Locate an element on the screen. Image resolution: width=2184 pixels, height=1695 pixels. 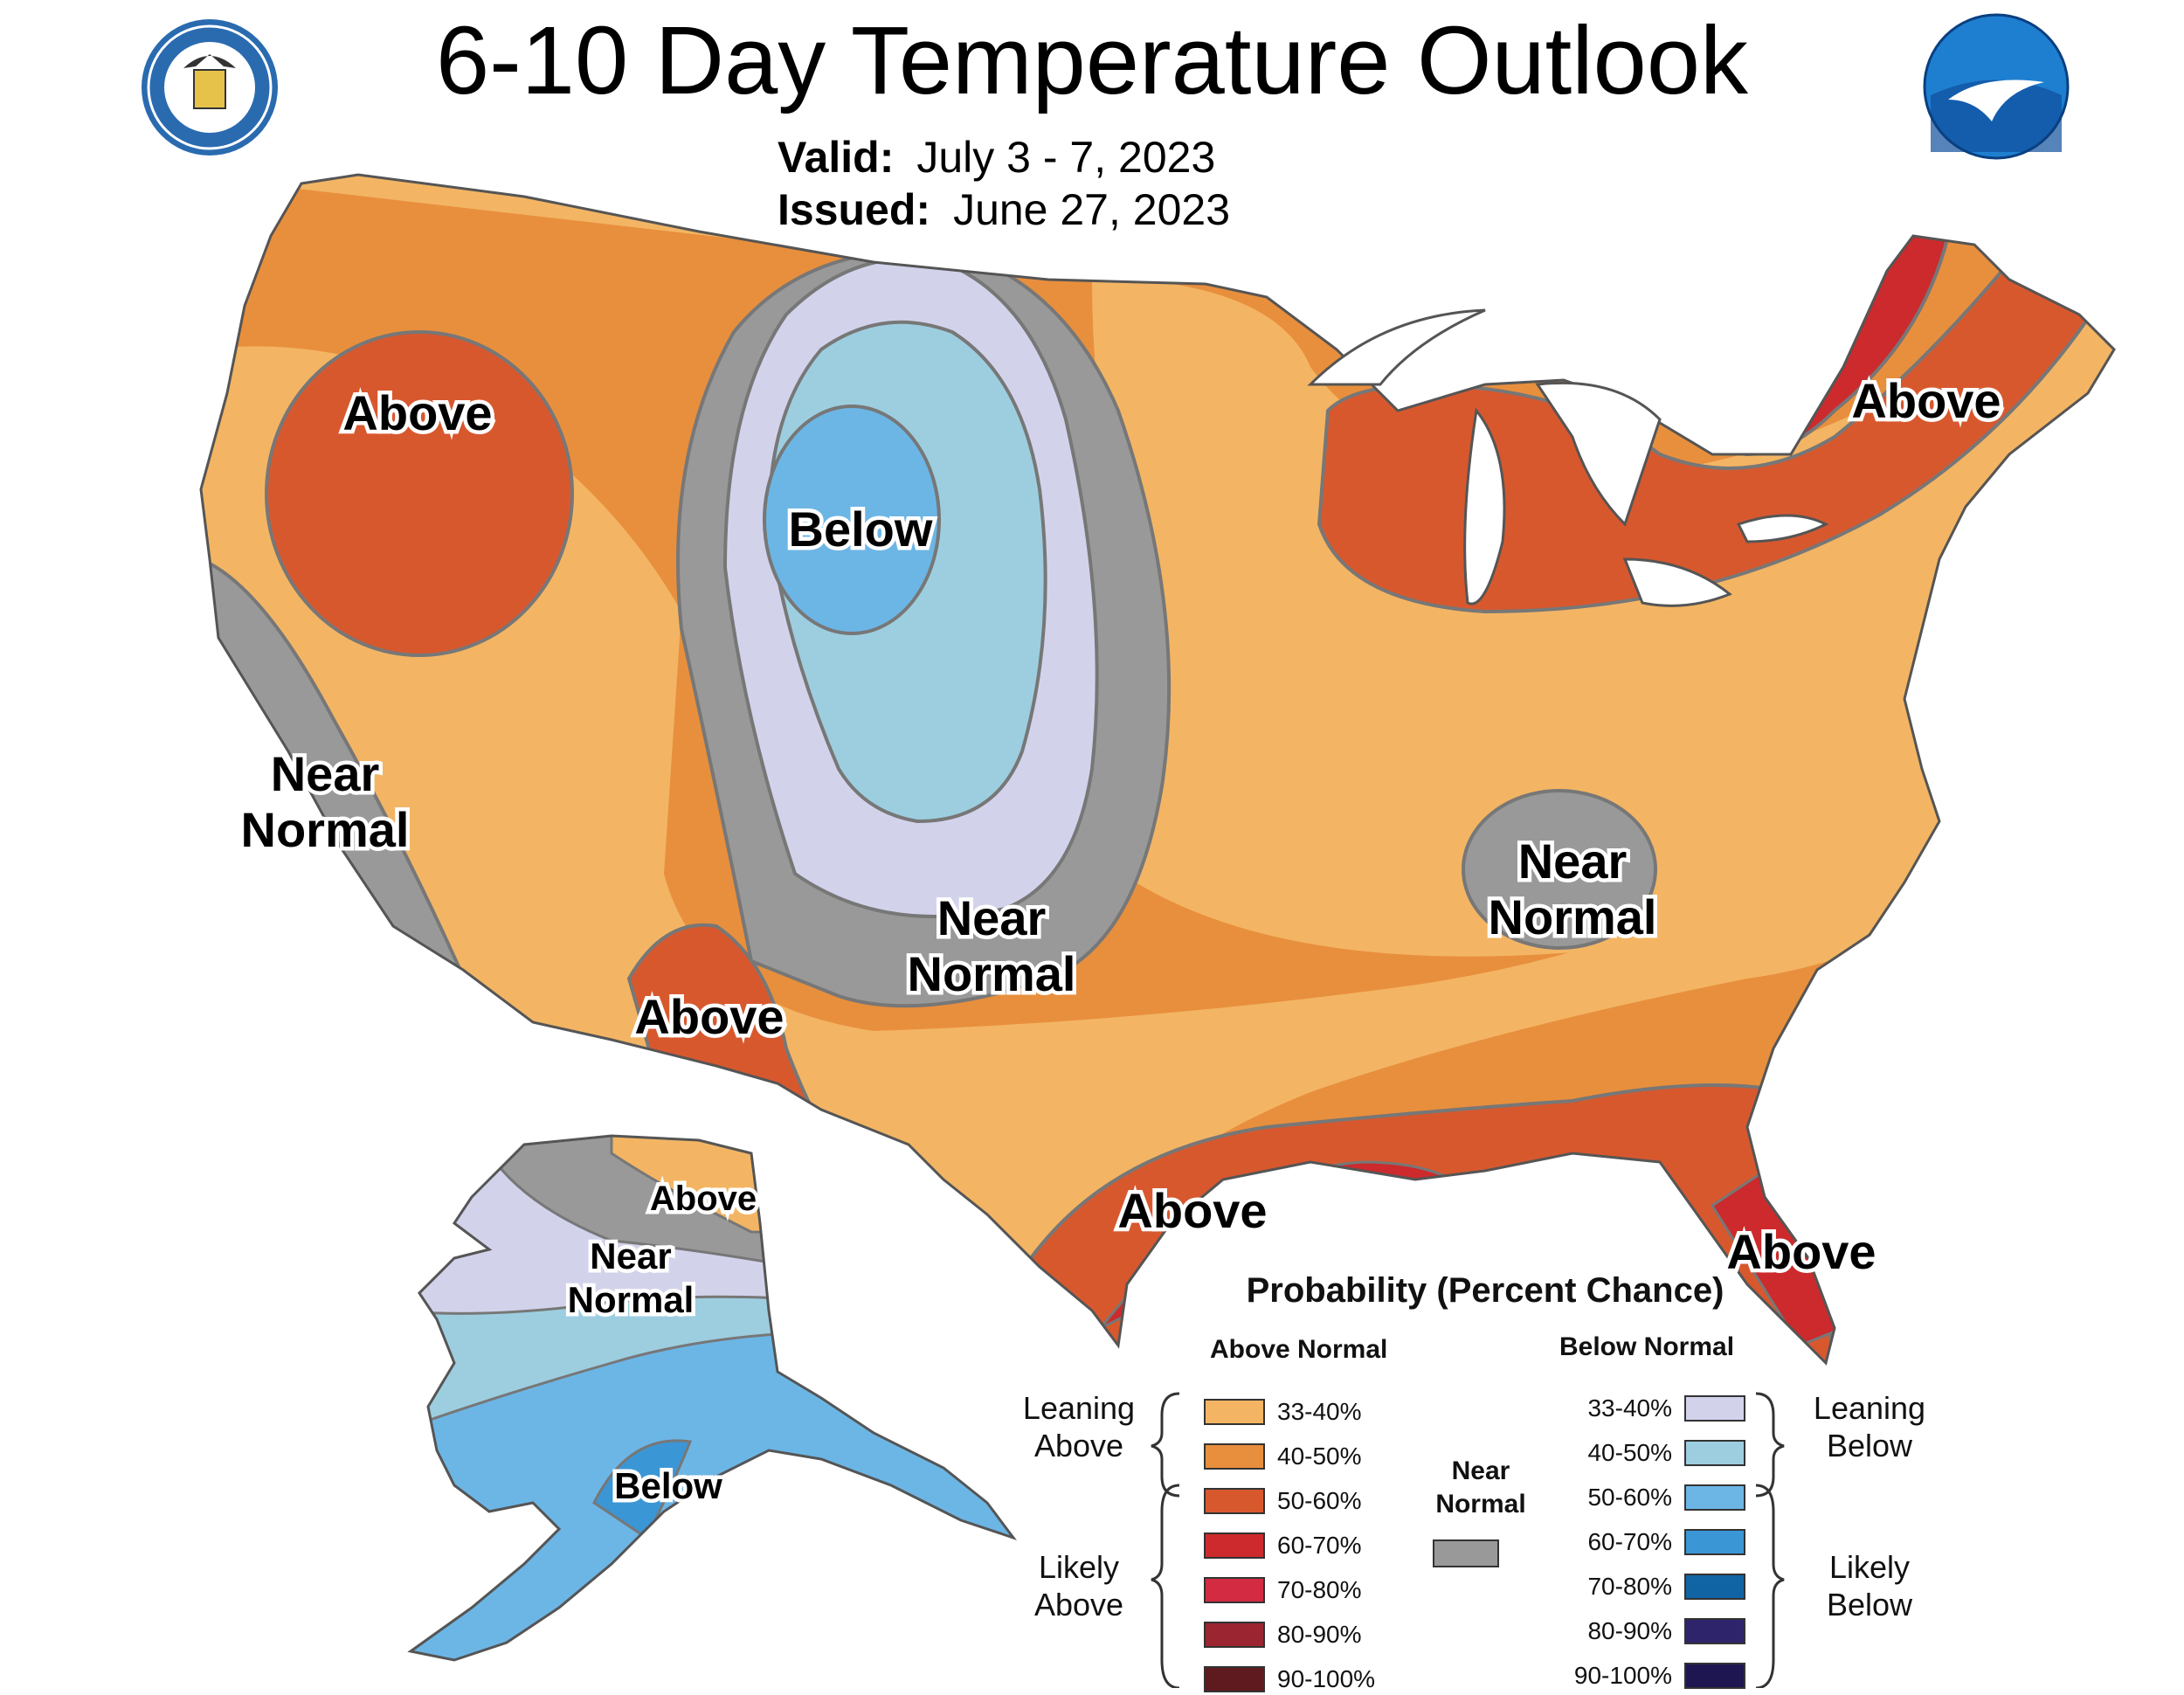
legend-above-range: 50-60% is located at coordinates (1319, 1500).